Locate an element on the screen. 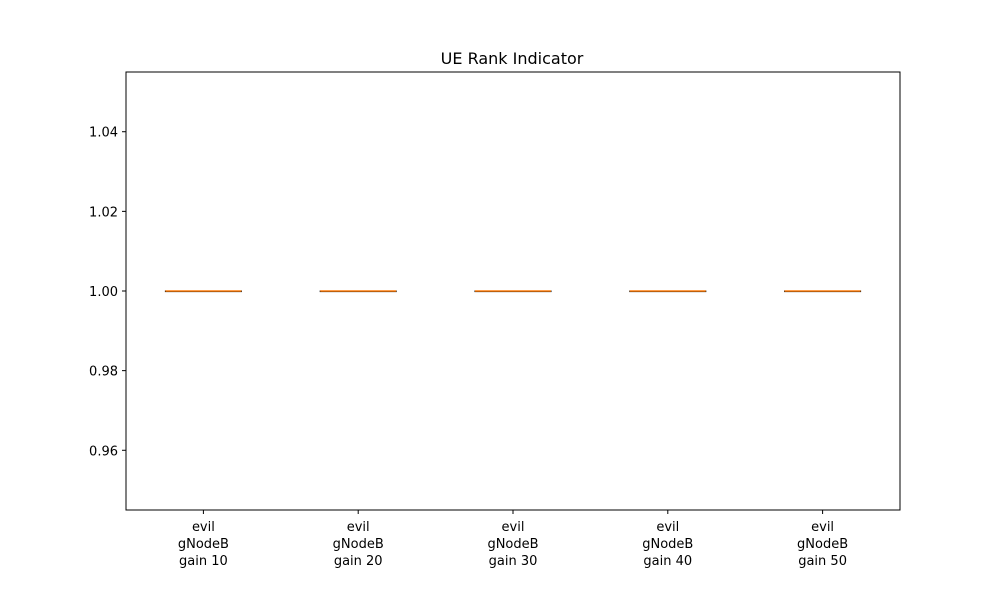 The image size is (1000, 600). x-tick-label-line: gain 20 is located at coordinates (358, 561).